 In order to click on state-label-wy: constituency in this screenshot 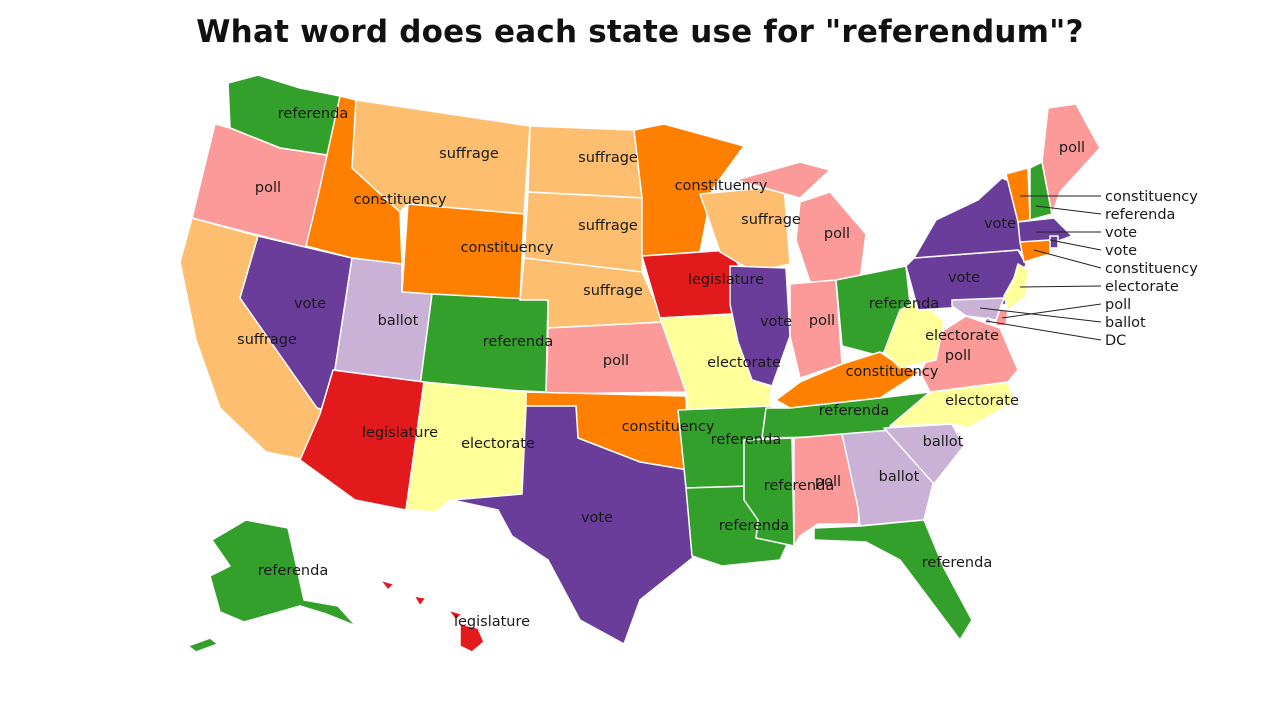, I will do `click(507, 248)`.